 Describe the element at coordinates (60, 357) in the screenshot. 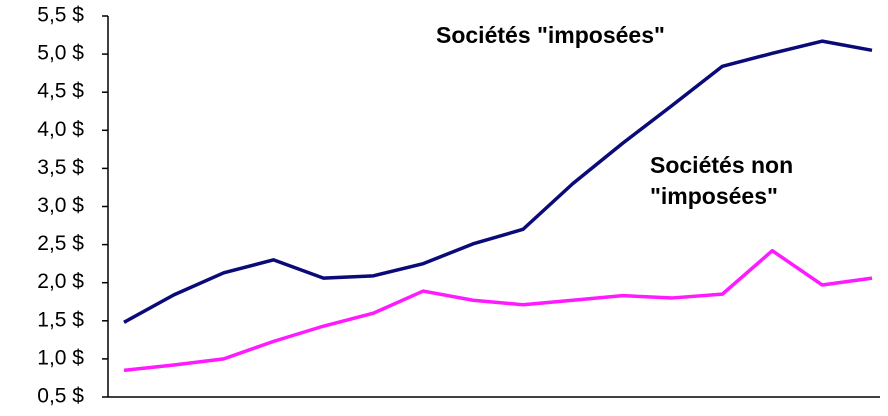

I see `y-tick-label: 1,0 $` at that location.